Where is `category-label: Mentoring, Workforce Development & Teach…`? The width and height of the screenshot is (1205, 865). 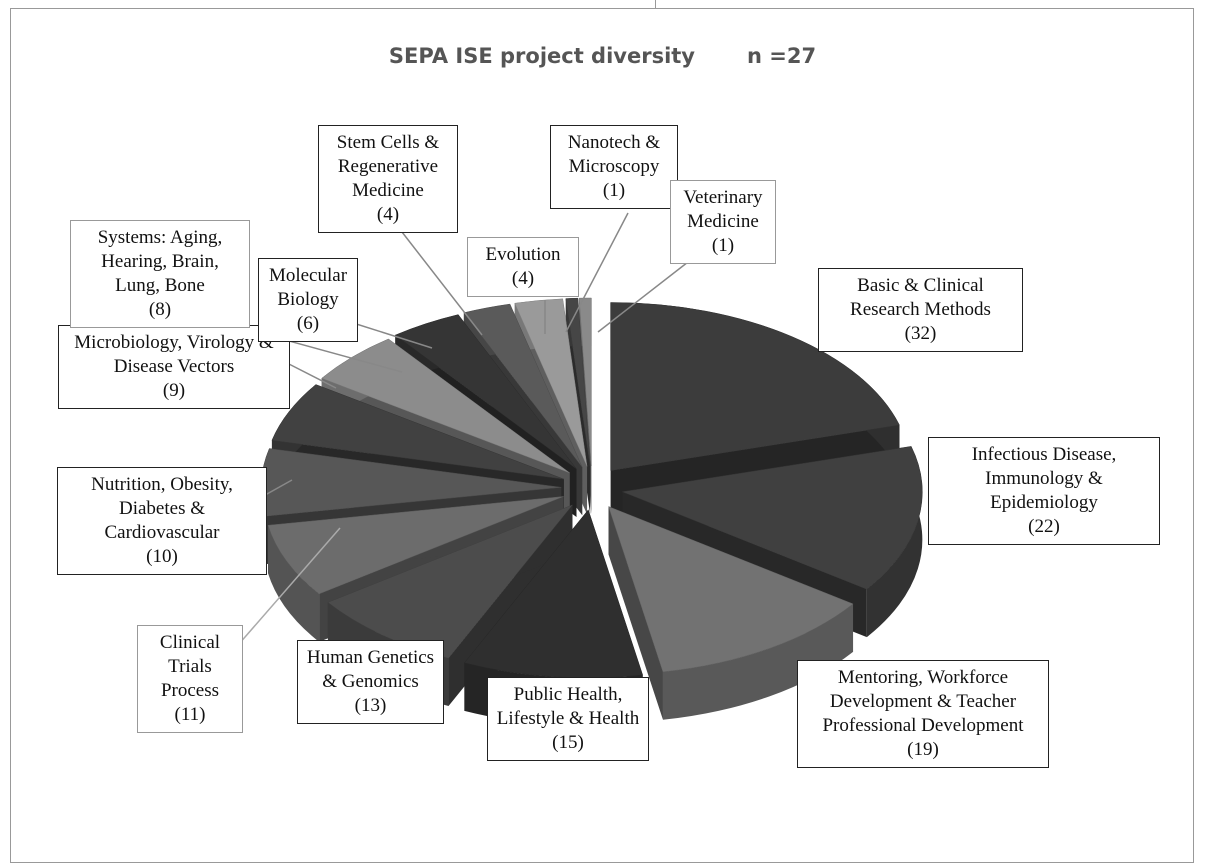 category-label: Mentoring, Workforce Development & Teach… is located at coordinates (923, 701).